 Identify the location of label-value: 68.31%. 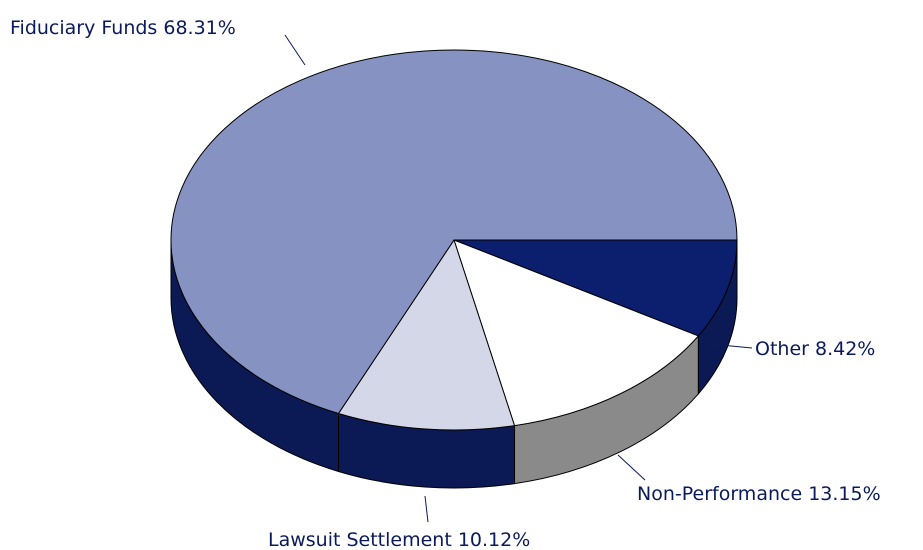
(199, 28).